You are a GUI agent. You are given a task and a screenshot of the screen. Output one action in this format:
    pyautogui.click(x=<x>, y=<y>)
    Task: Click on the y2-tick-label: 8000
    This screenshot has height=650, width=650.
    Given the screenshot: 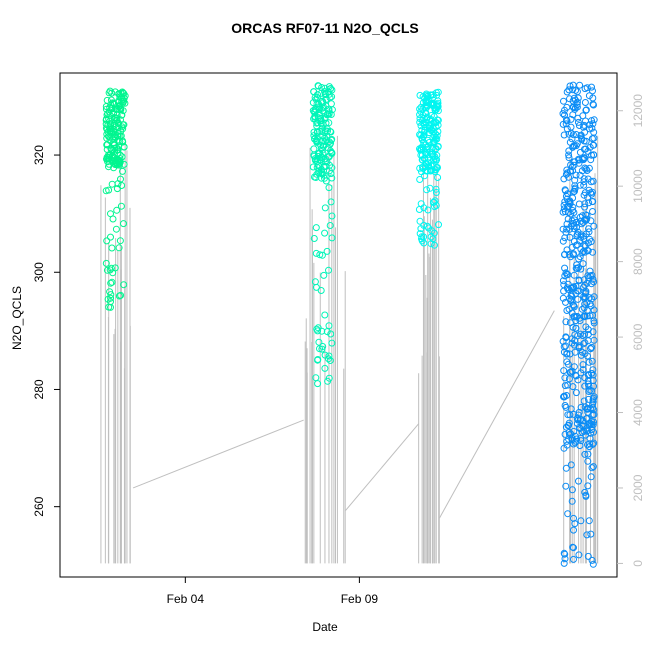 What is the action you would take?
    pyautogui.click(x=638, y=261)
    